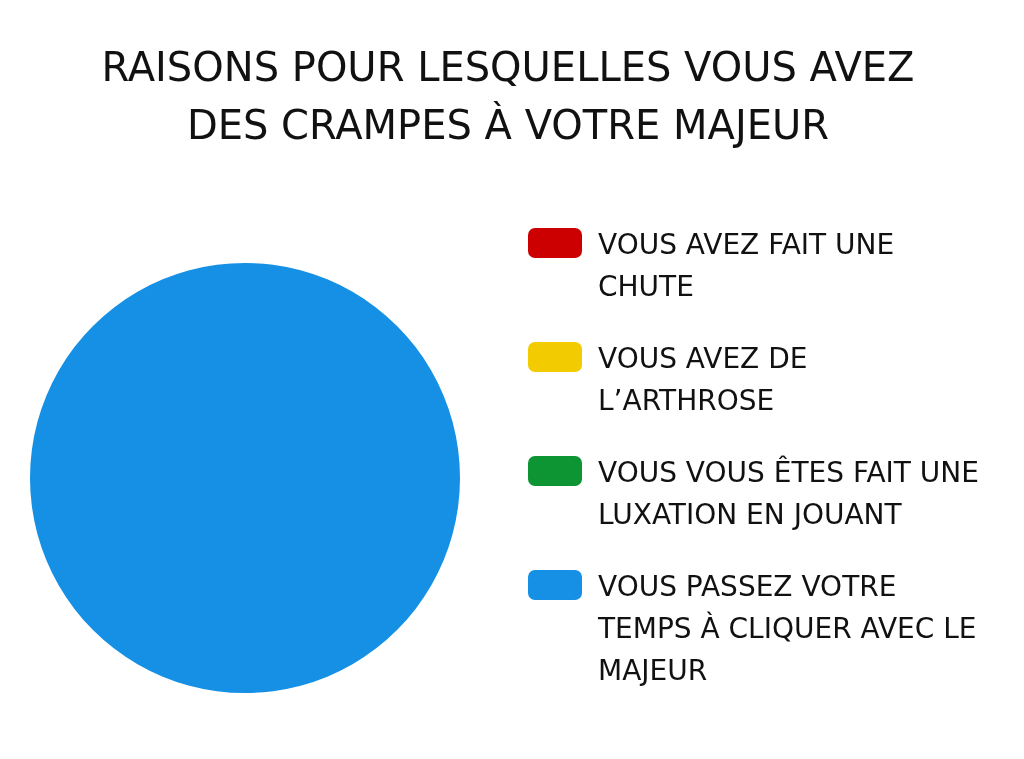 This screenshot has height=759, width=1024. What do you see at coordinates (508, 96) in the screenshot?
I see `chart-title: RAISONS POUR LESQUELLES VOUS AVEZ DES CRAMPES À VOTRE MAJEUR` at bounding box center [508, 96].